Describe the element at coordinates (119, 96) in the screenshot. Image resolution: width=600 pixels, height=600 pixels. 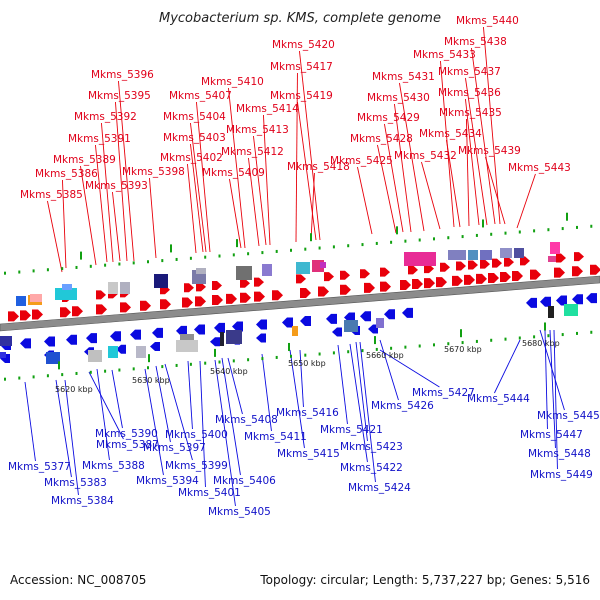
I see `gene-label-forward: Mkms_5395` at that location.